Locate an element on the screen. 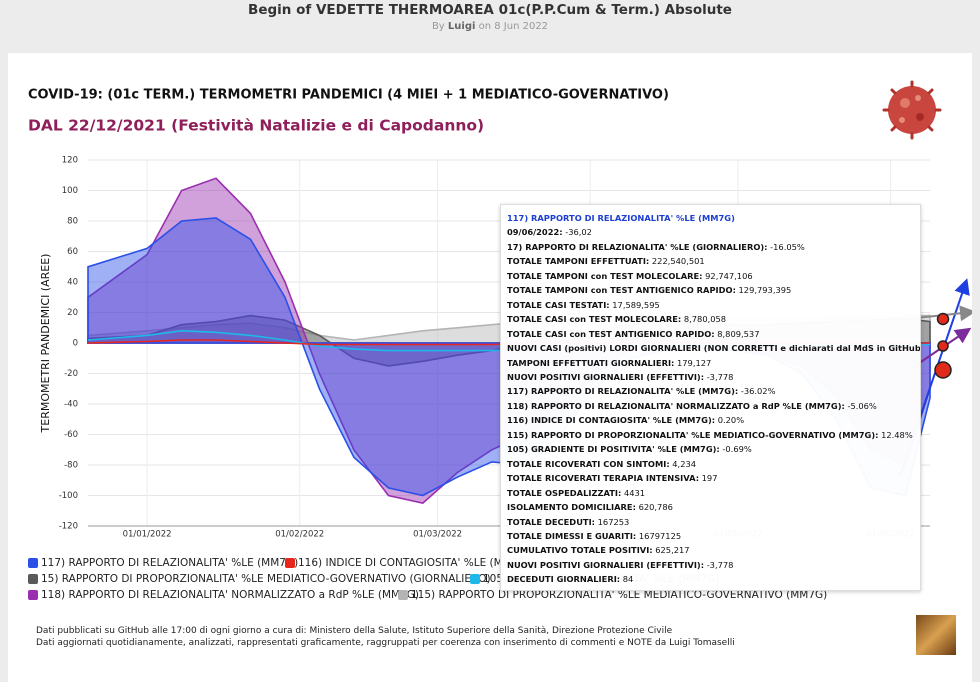 This screenshot has width=980, height=682. tooltip-value: 625,217 is located at coordinates (672, 550).